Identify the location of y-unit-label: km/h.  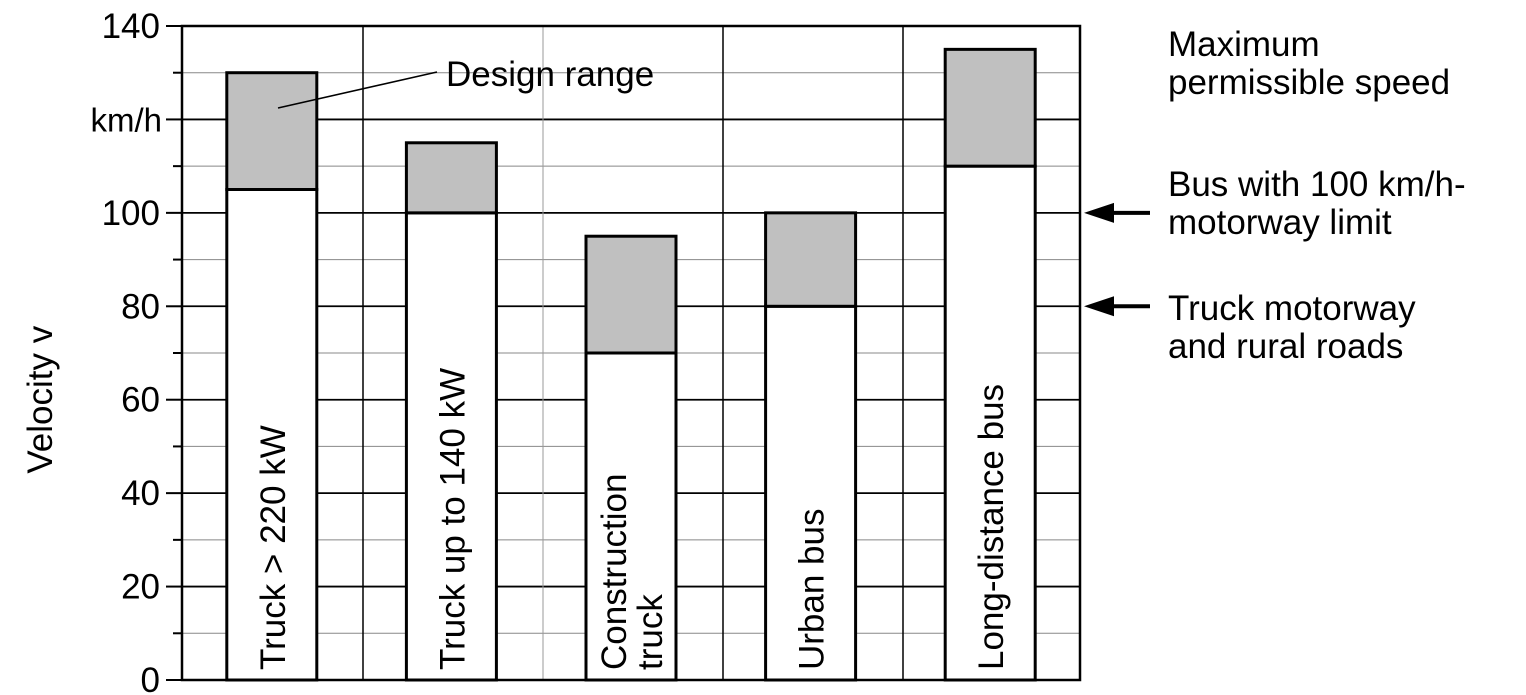
(126, 119).